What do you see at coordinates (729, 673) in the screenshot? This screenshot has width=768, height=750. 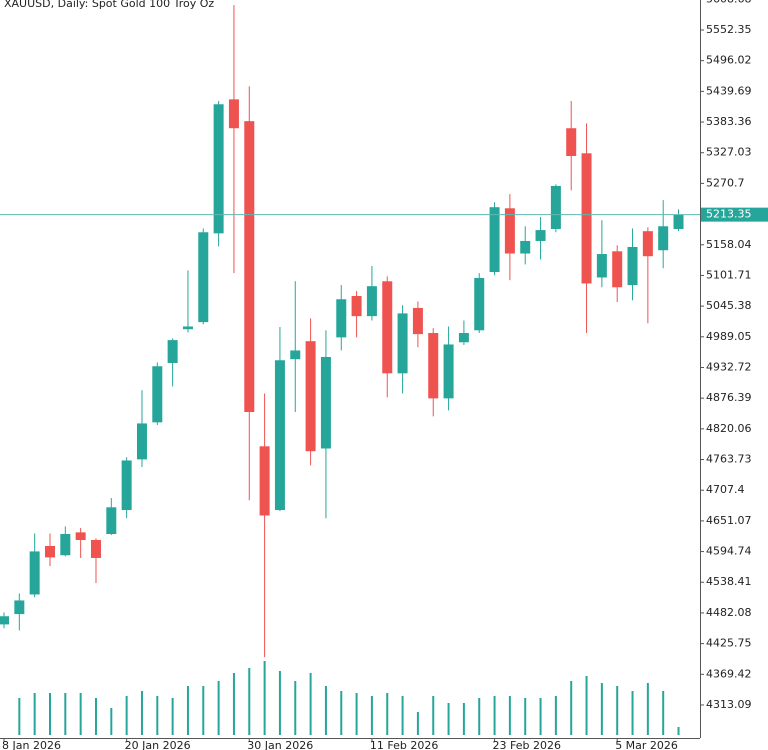 I see `y-tick-label: 4369.42` at bounding box center [729, 673].